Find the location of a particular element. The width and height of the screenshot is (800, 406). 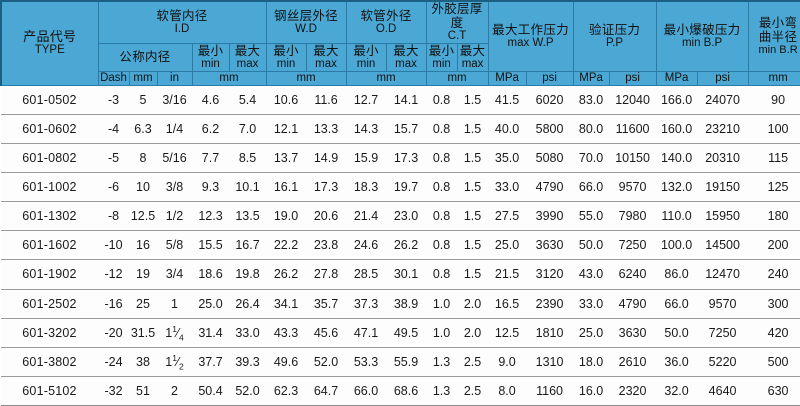

cell-ct-min: 1.0 is located at coordinates (442, 332).